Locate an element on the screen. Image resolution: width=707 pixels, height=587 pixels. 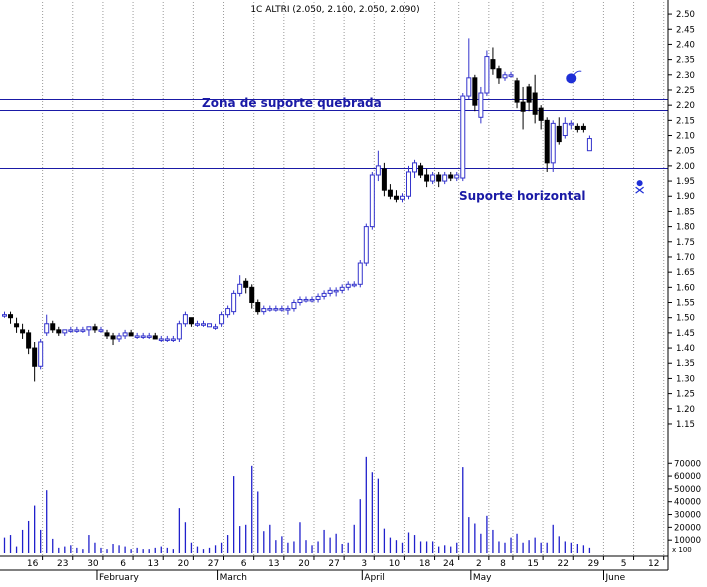
price-tick-label: 2.20 is located at coordinates (685, 106).